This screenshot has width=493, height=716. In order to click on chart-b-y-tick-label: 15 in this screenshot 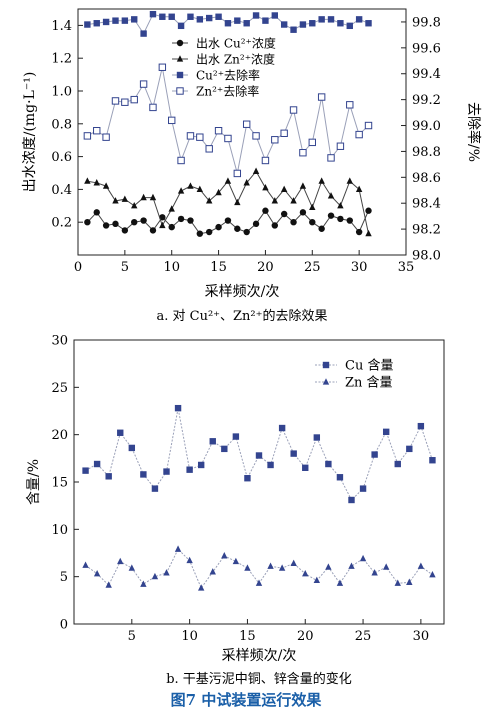, I will do `click(59, 483)`.